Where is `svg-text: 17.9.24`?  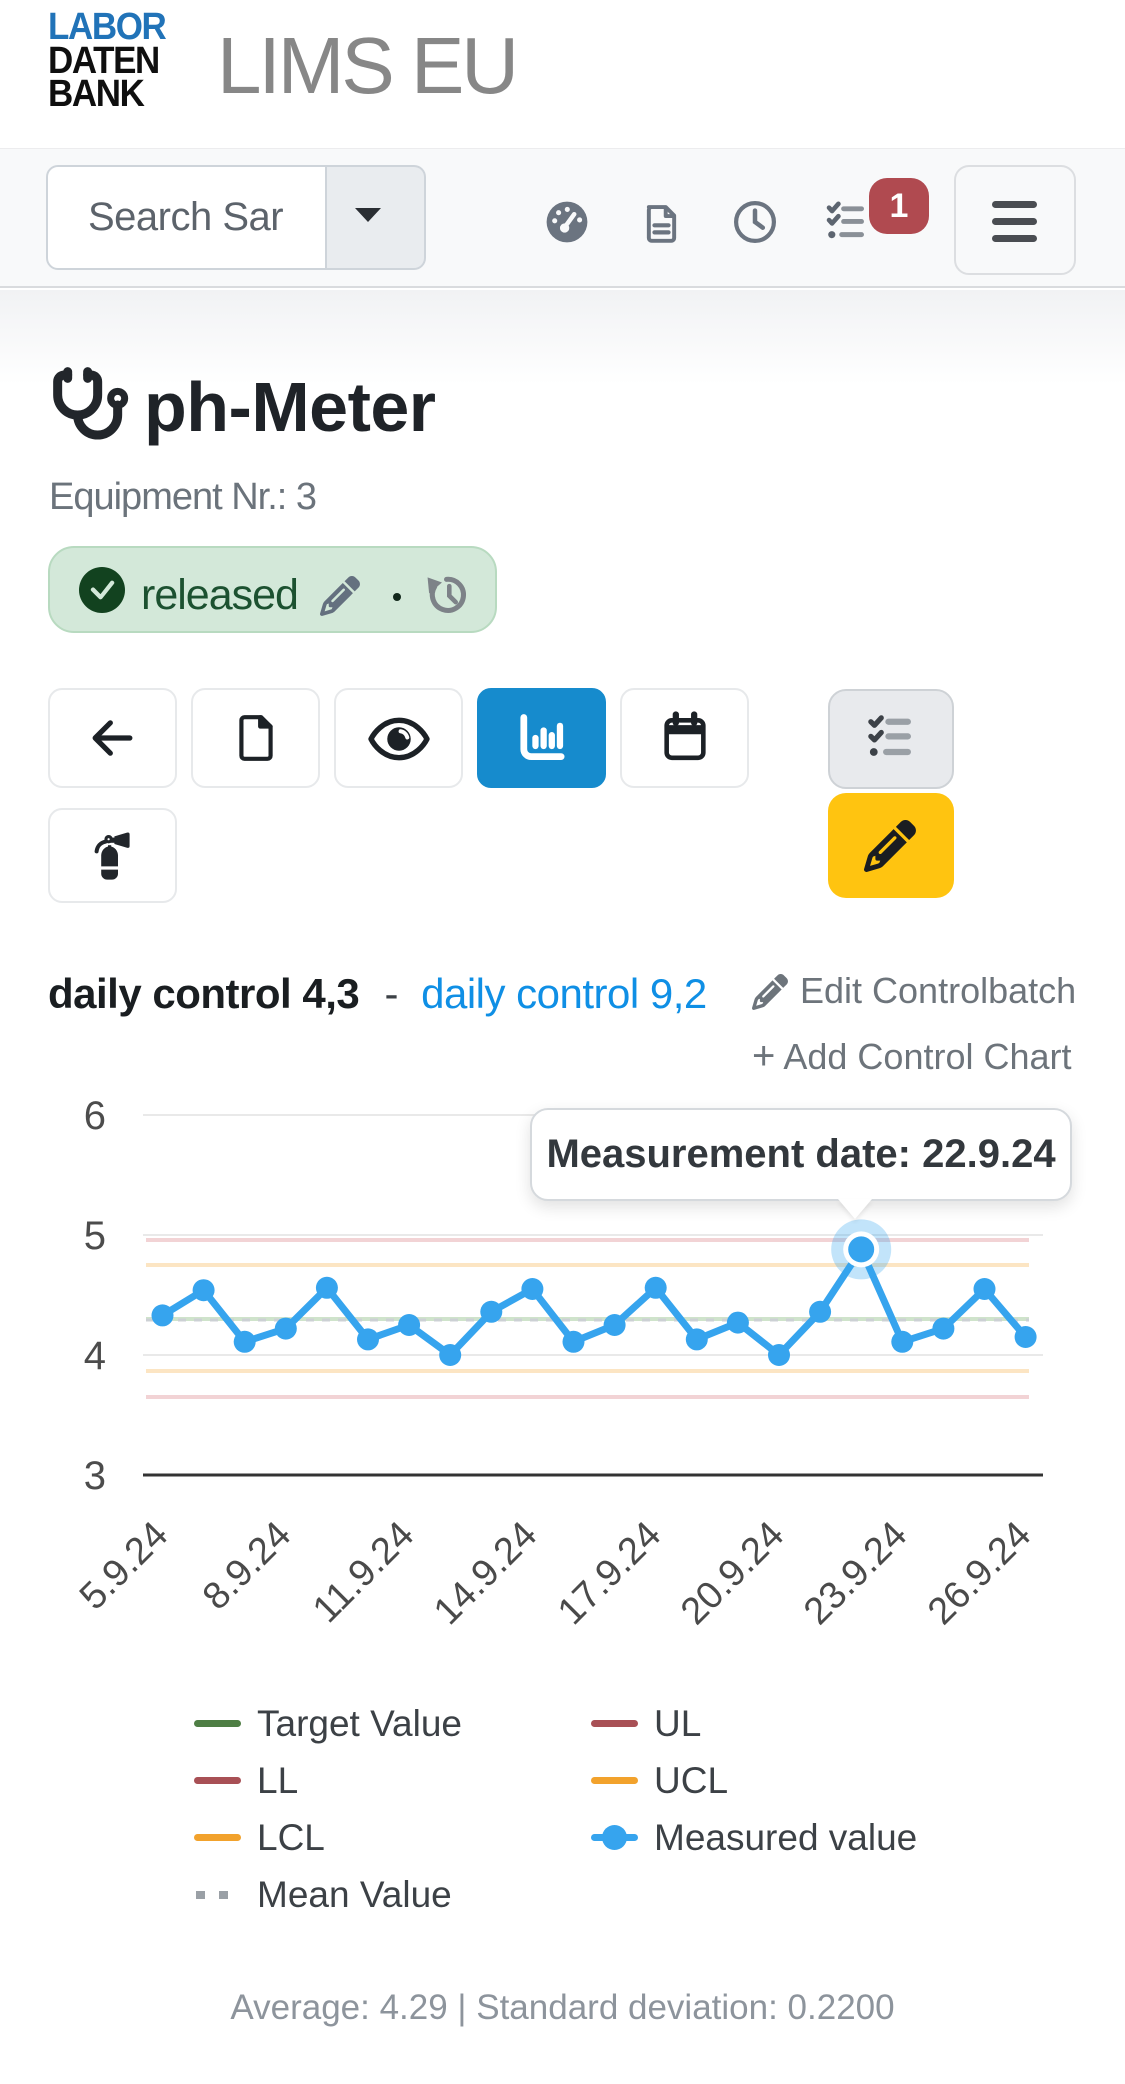 svg-text: 17.9.24 is located at coordinates (609, 1573).